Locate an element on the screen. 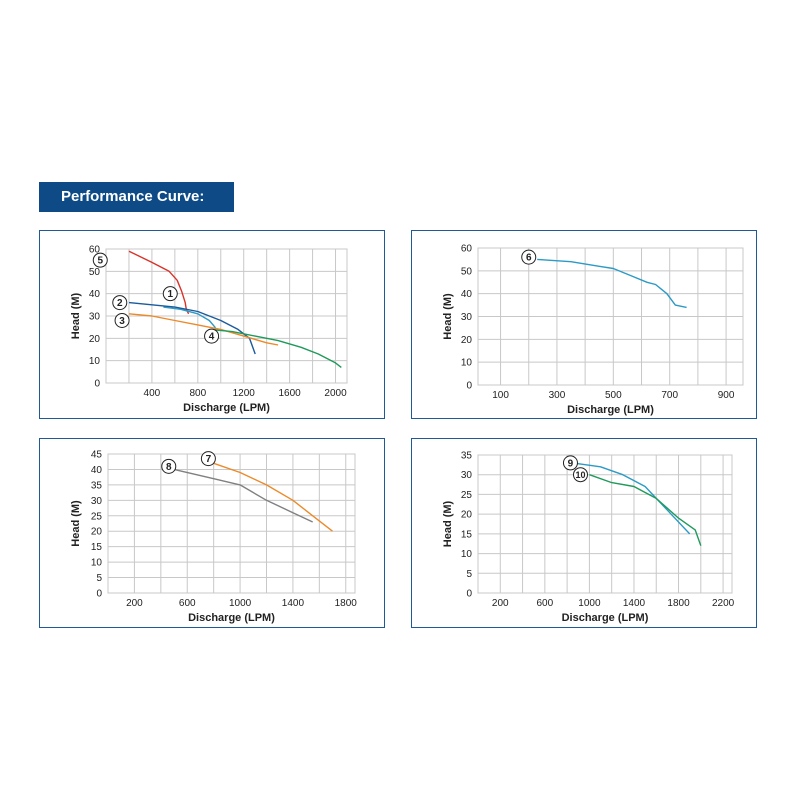 The height and width of the screenshot is (800, 800). curve-marker-10: 10 is located at coordinates (580, 475).